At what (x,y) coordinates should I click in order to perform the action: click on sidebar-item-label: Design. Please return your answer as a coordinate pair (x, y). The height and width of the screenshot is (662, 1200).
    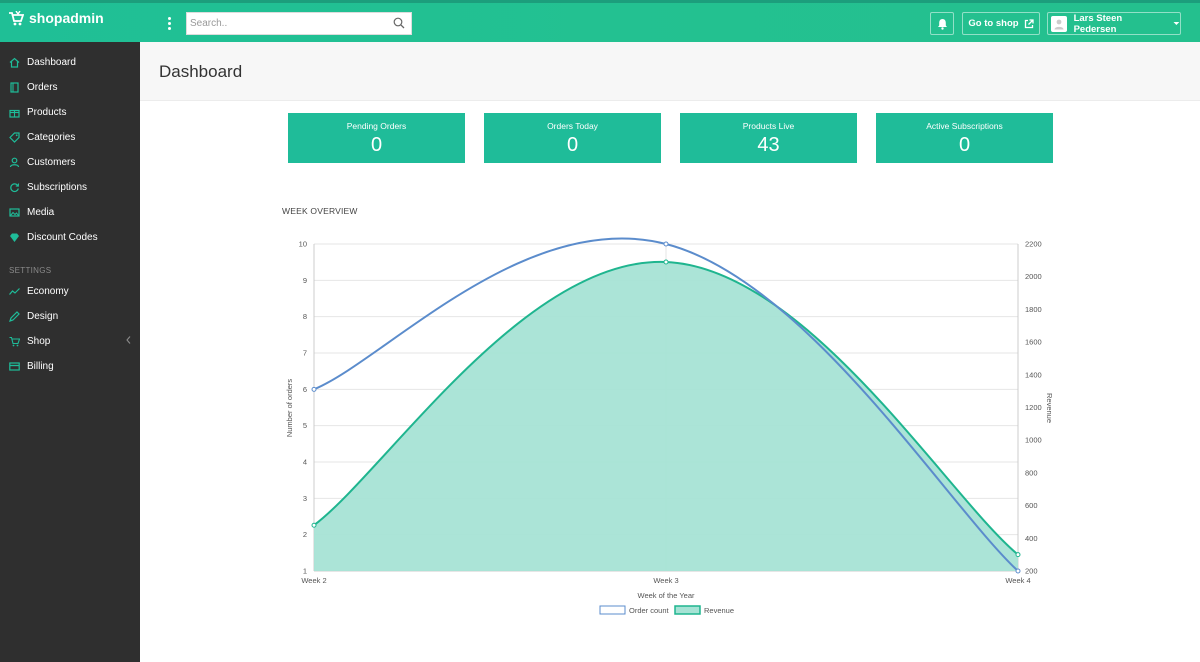
    Looking at the image, I should click on (43, 316).